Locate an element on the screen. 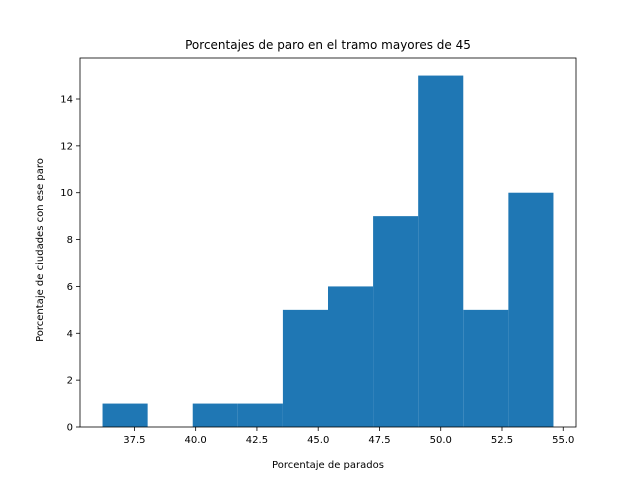 The height and width of the screenshot is (480, 640). x-tick-label: 52.5 is located at coordinates (502, 440).